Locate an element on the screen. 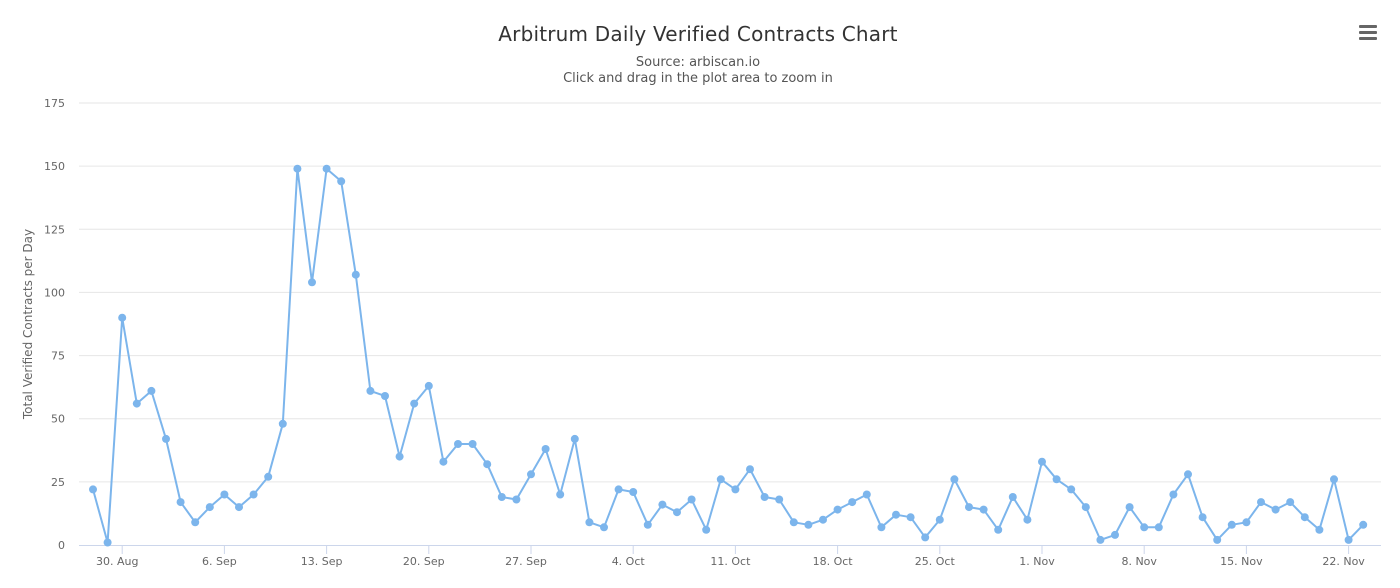  y-tick-label: 125 is located at coordinates (54, 229).